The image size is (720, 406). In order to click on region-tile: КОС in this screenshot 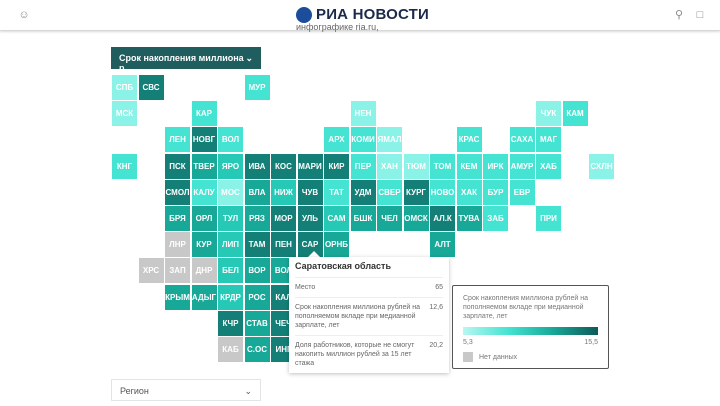, I will do `click(283, 166)`.